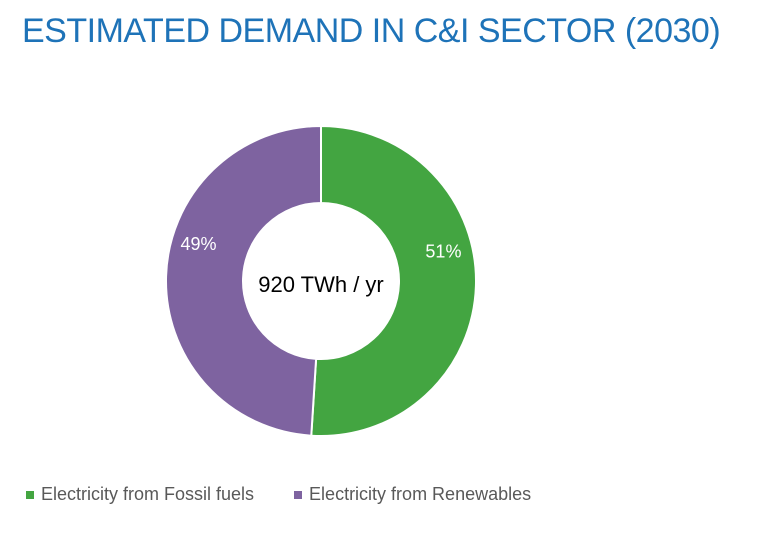 The image size is (757, 544). I want to click on legend-label-renewables: Electricity from Renewables, so click(420, 494).